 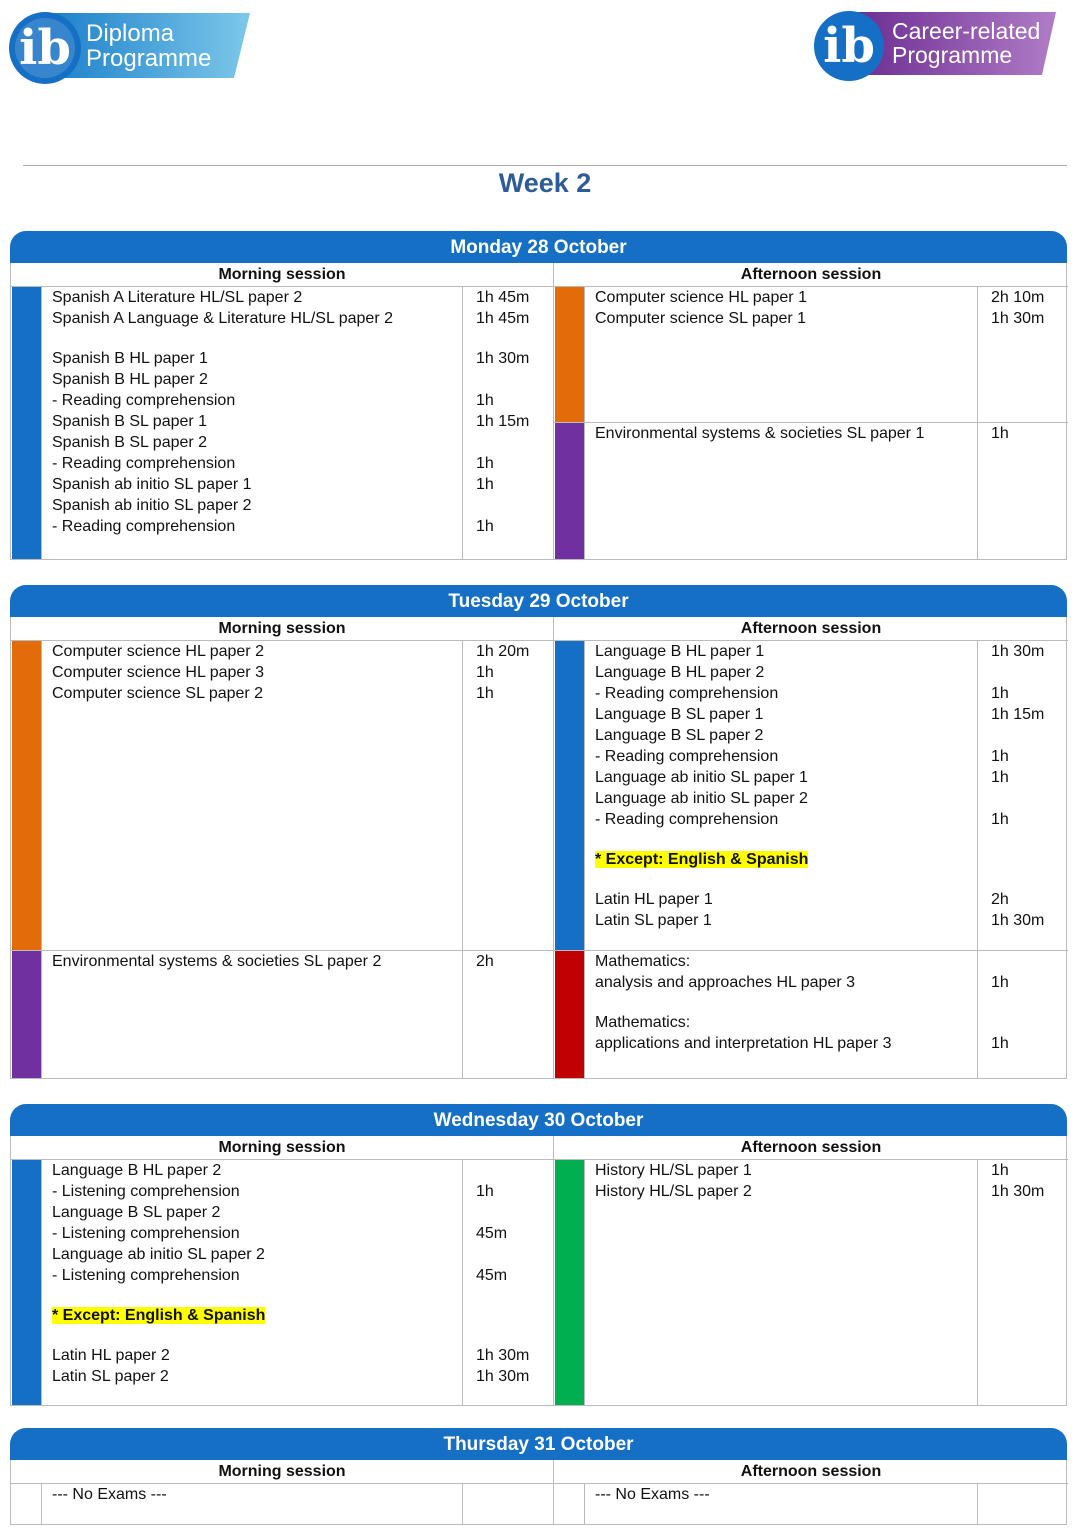 What do you see at coordinates (130, 33) in the screenshot?
I see `logo-text: Diploma` at bounding box center [130, 33].